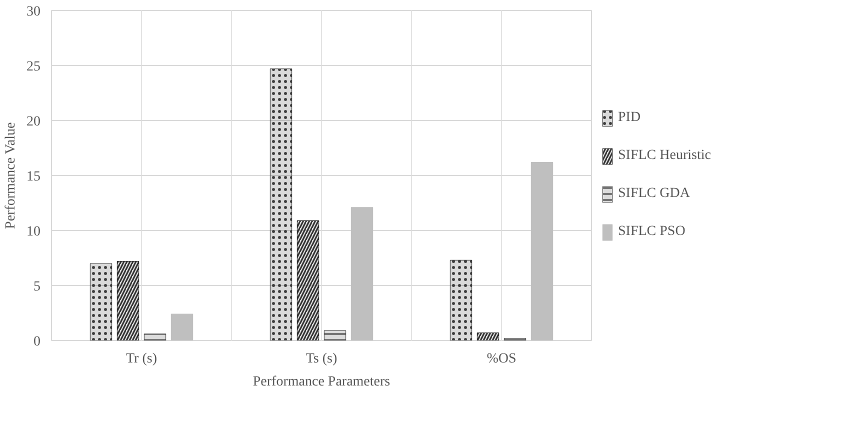 The image size is (857, 444). I want to click on y-tick-label: 25, so click(33, 67).